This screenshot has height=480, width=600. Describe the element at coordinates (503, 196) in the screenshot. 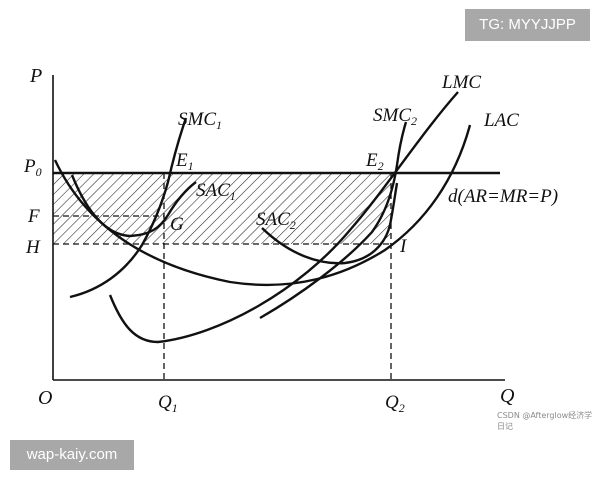

I see `demand-label: d(AR=MR=P)` at that location.